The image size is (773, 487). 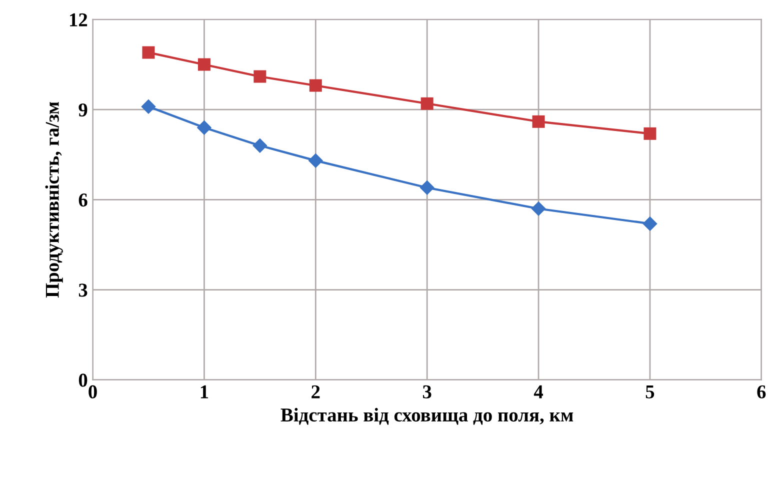 I want to click on y-axis-title: Продуктивність, га/зм, so click(x=54, y=200).